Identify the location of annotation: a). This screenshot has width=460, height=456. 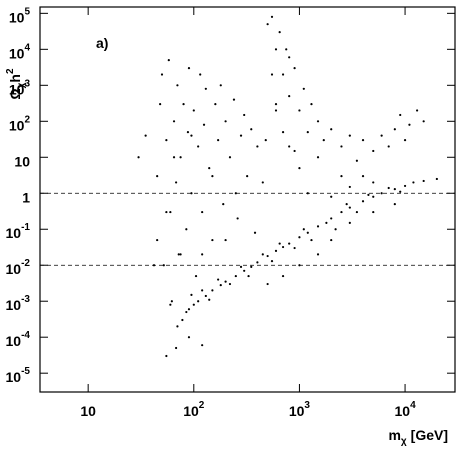
(102, 43).